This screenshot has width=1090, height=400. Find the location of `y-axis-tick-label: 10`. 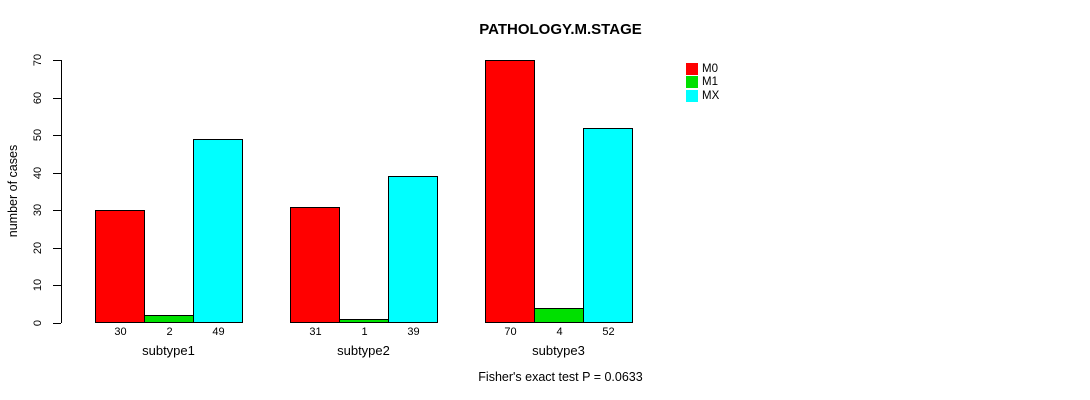

y-axis-tick-label: 10 is located at coordinates (38, 285).